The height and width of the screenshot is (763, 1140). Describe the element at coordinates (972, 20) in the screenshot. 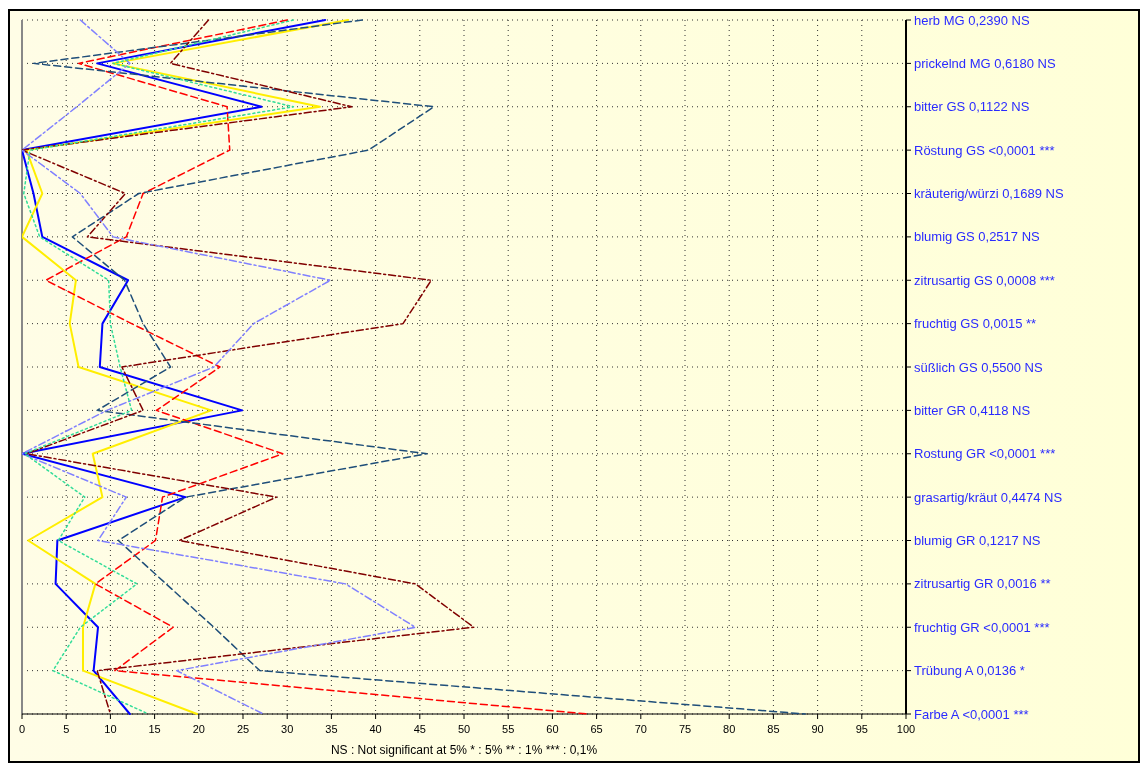

I see `y-tick-label: herb MG 0,2390 NS` at that location.